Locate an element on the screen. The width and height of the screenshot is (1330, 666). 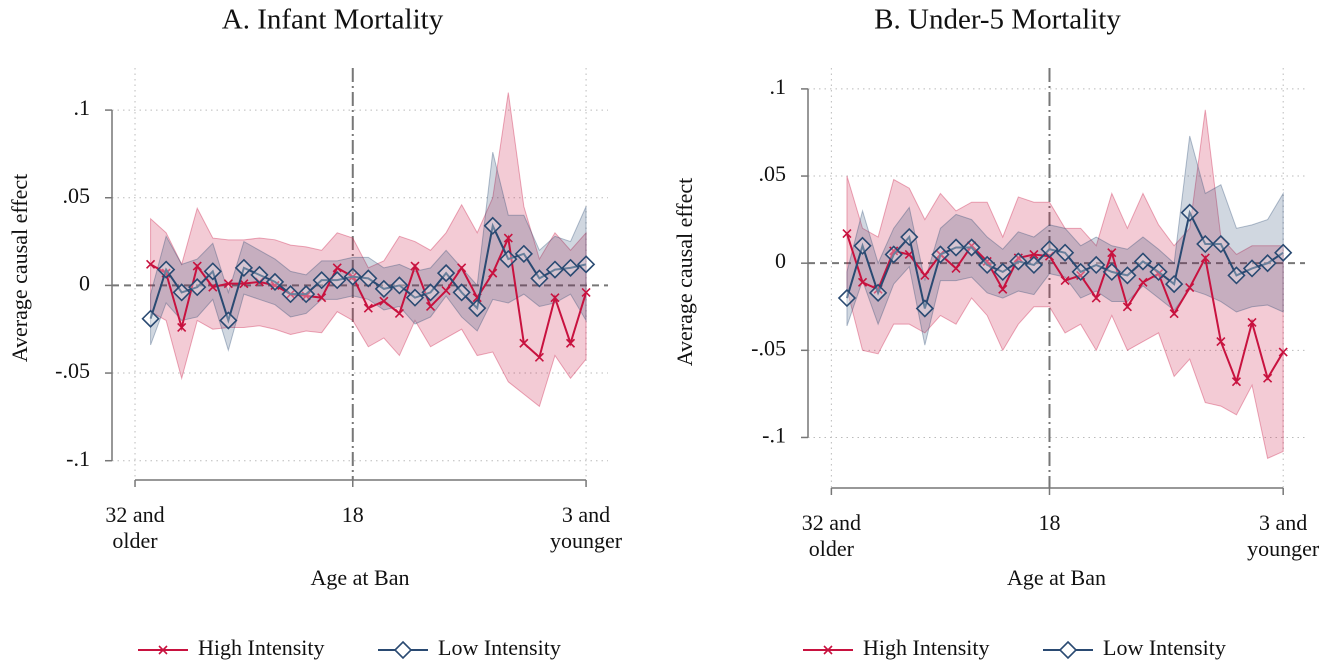
legend-label: Low Intensity is located at coordinates (499, 647).